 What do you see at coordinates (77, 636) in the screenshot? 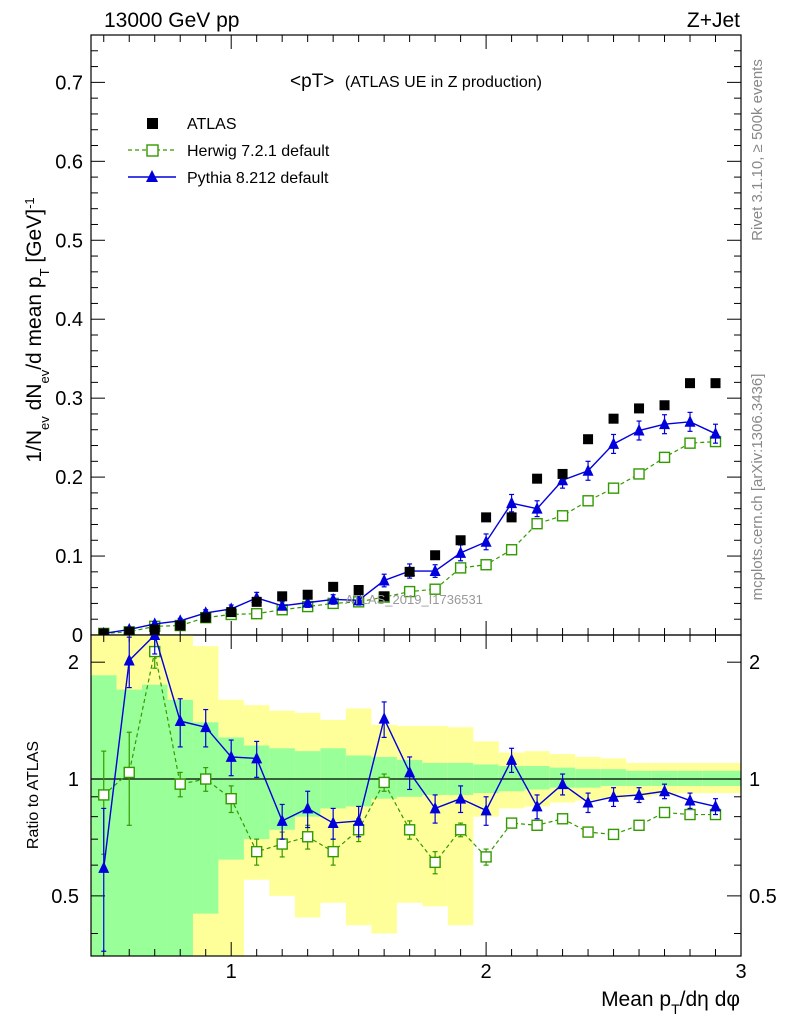
I see `main-y-tick-label: 0` at bounding box center [77, 636].